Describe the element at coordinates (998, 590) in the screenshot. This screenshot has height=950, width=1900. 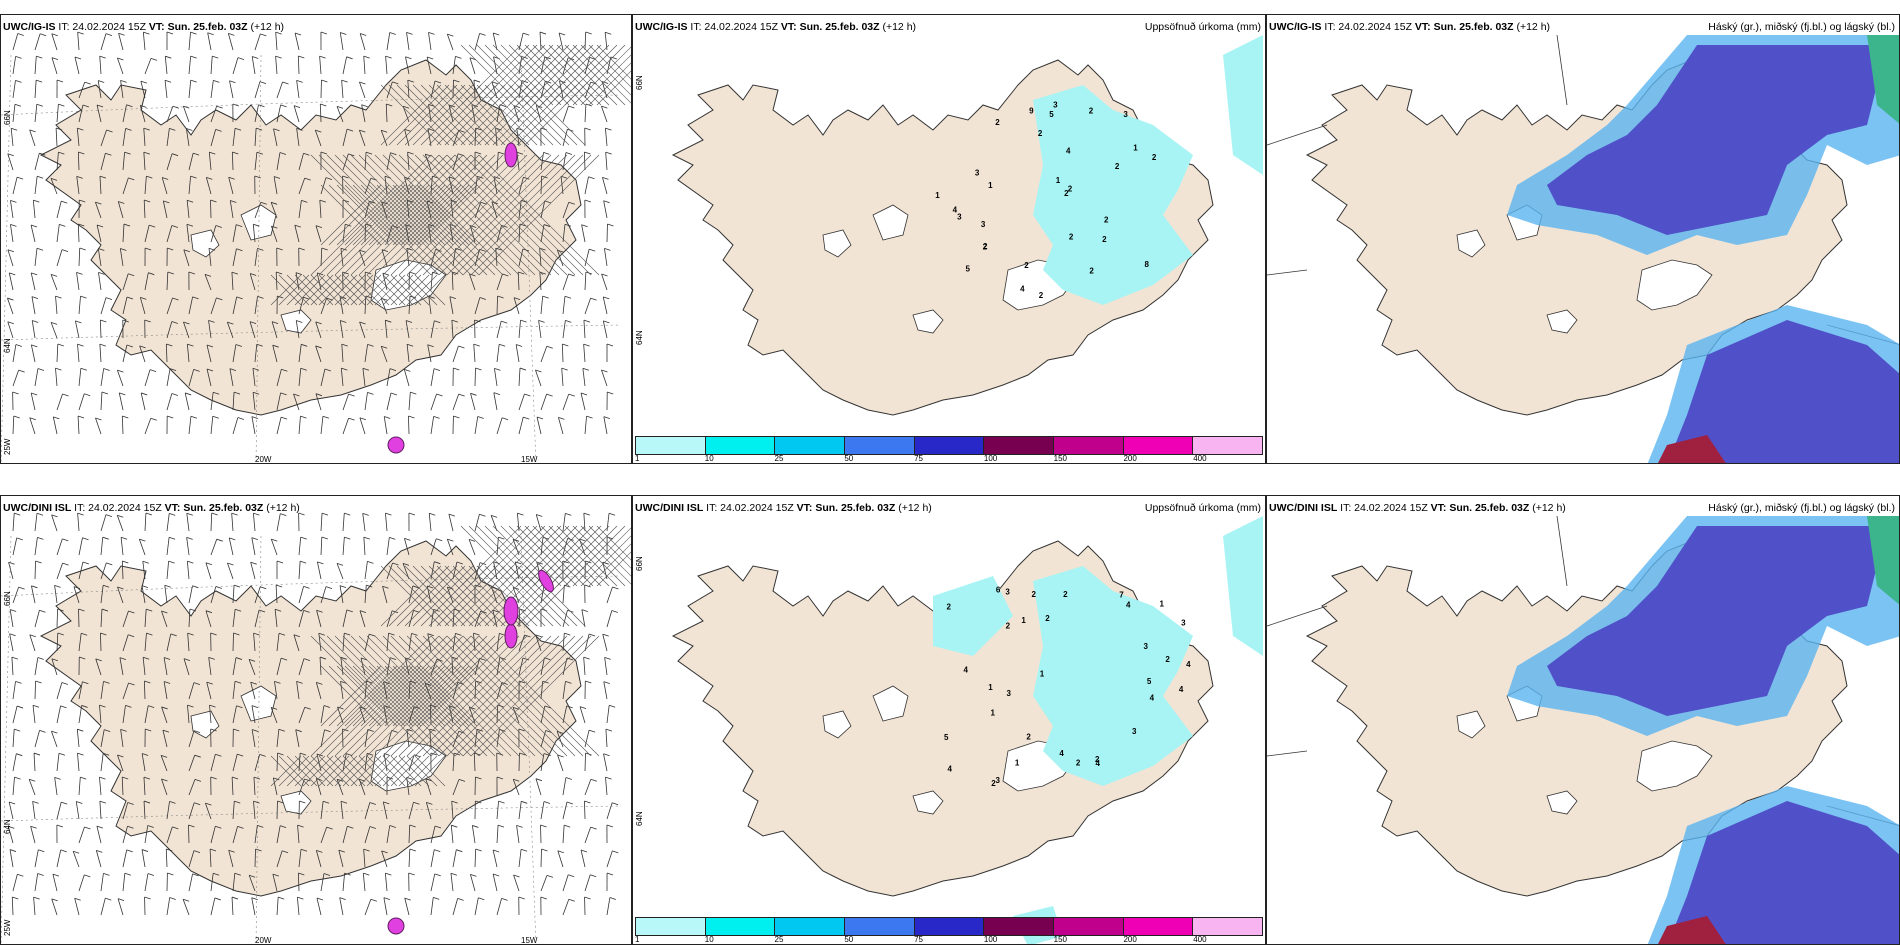
I see `precip-value-label: 6` at that location.